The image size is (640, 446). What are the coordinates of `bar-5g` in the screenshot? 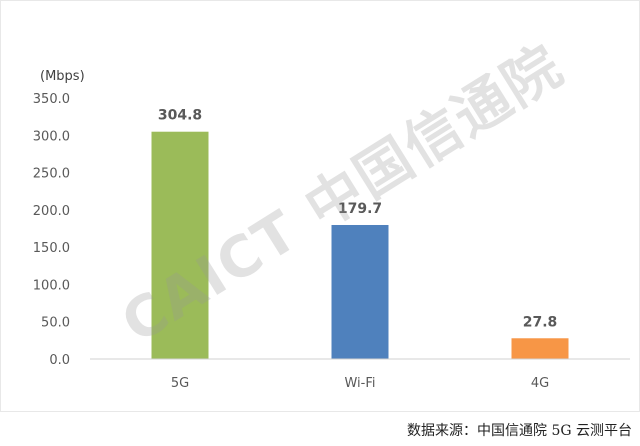 It's located at (180, 245).